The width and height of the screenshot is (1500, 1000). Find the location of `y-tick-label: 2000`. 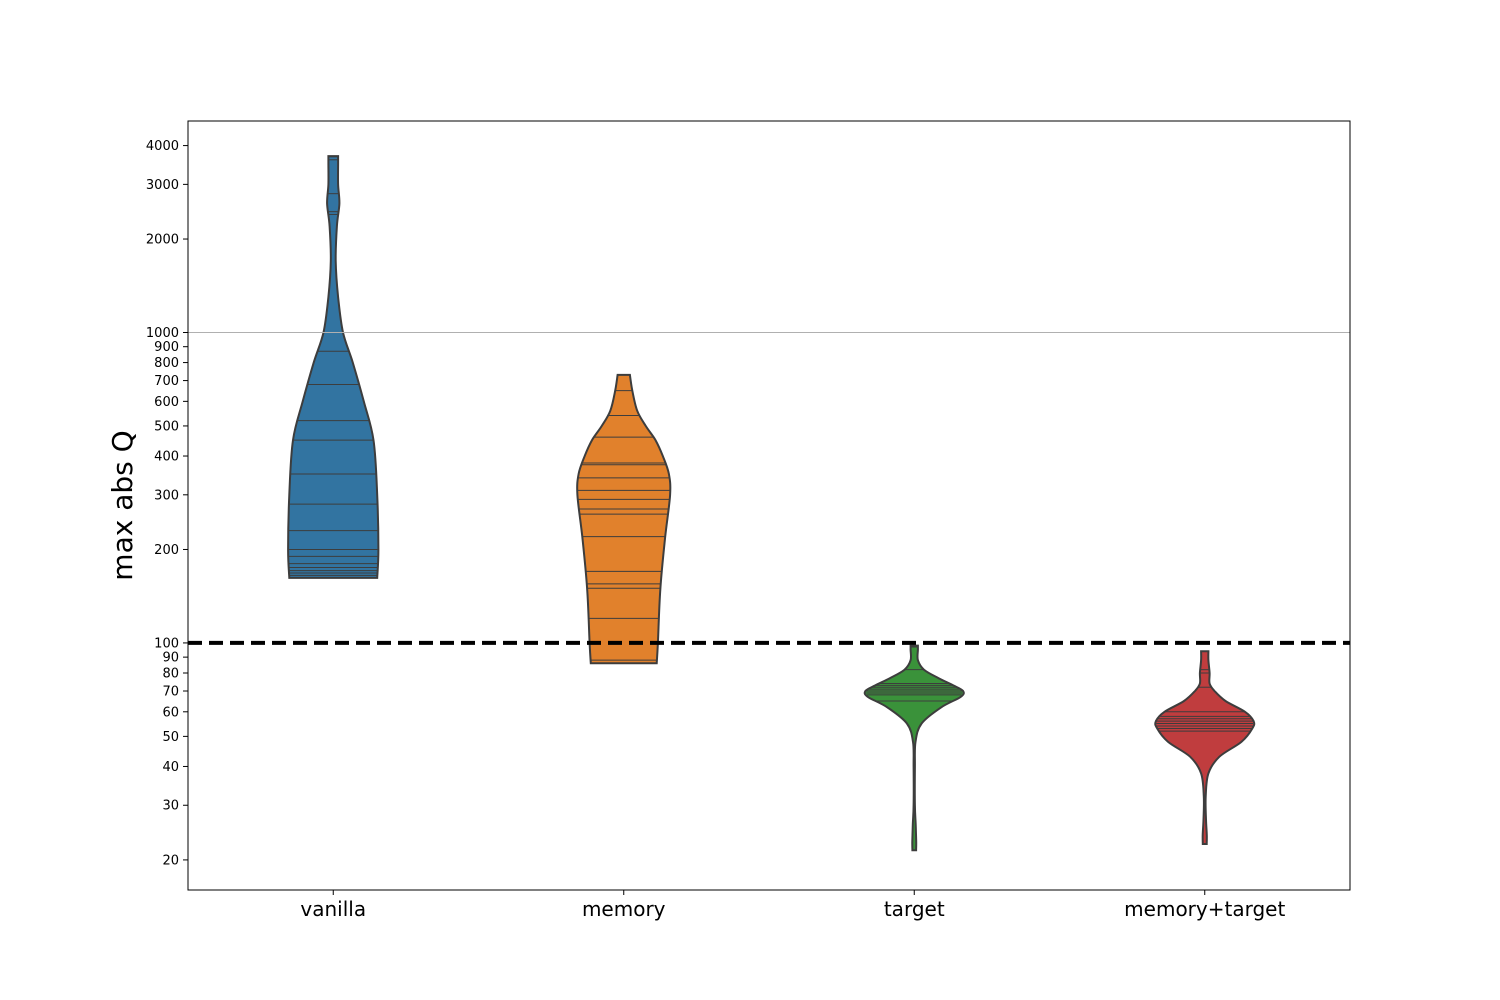

y-tick-label: 2000 is located at coordinates (162, 240).